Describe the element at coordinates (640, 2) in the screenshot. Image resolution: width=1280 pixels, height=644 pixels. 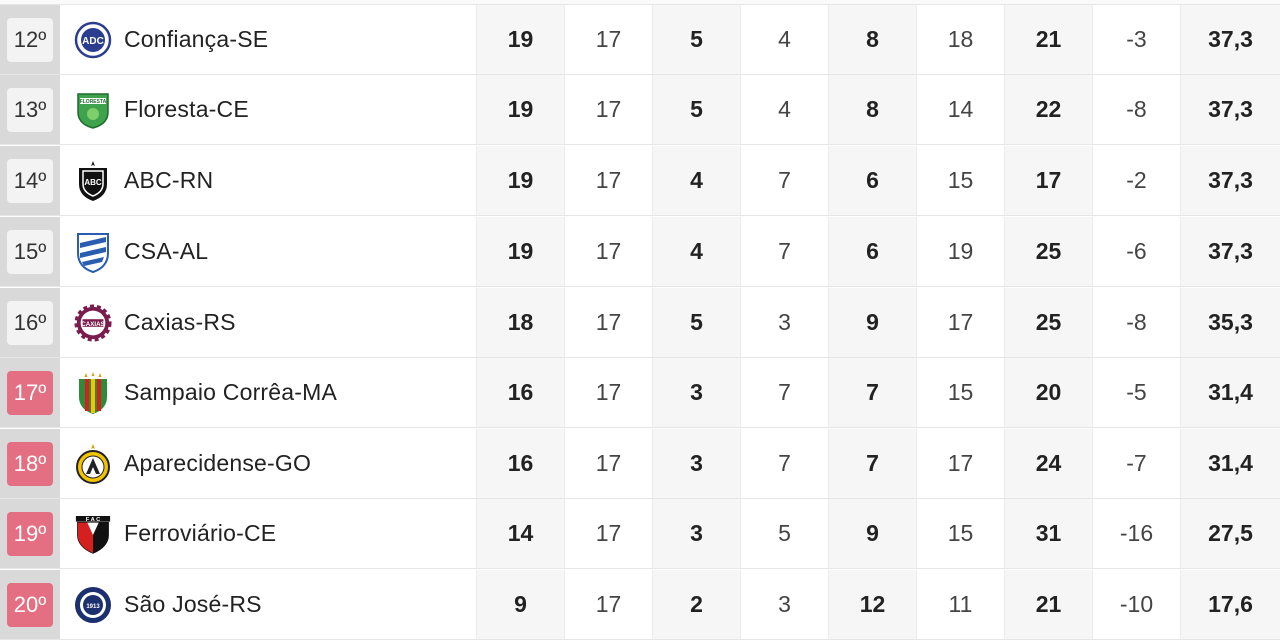
I see `table-top-border` at that location.